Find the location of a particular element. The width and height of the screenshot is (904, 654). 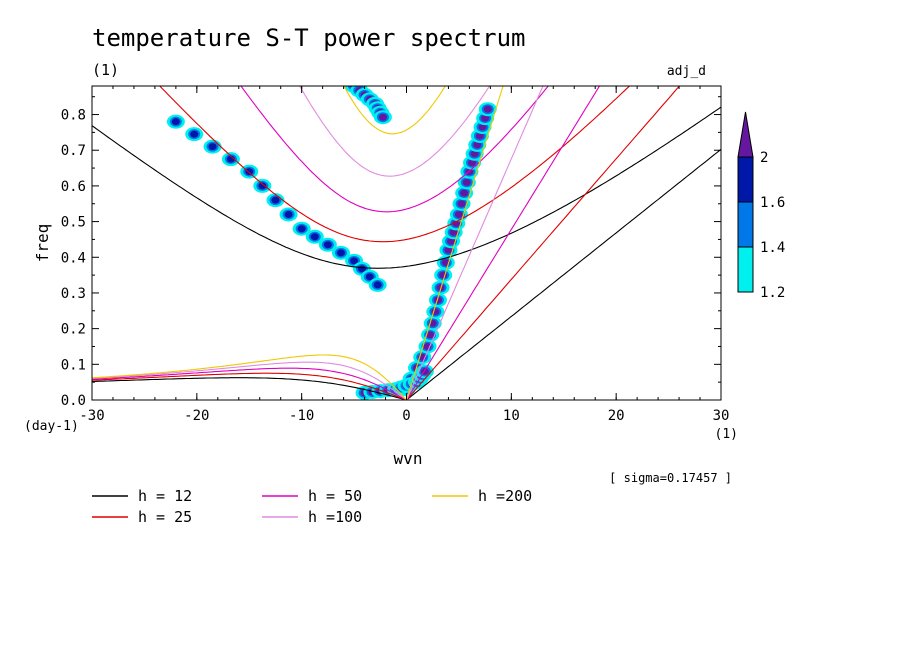

legend-label: h = 25 is located at coordinates (165, 517).